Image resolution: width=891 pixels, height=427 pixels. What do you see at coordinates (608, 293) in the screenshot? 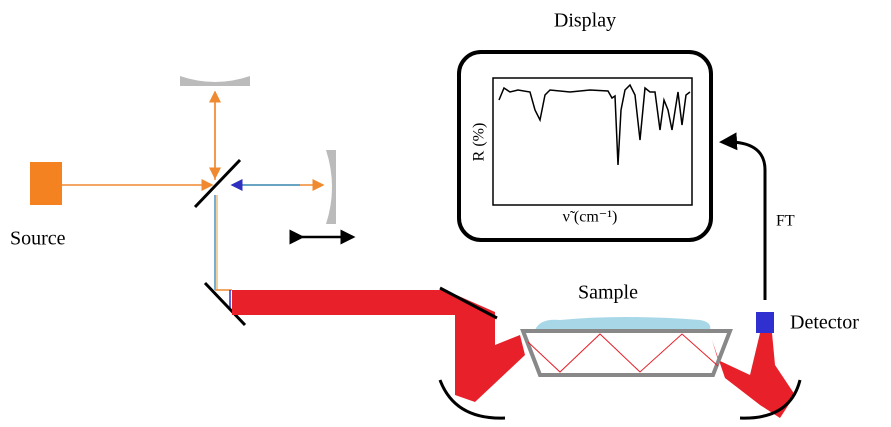
I see `sample-label: Sample` at bounding box center [608, 293].